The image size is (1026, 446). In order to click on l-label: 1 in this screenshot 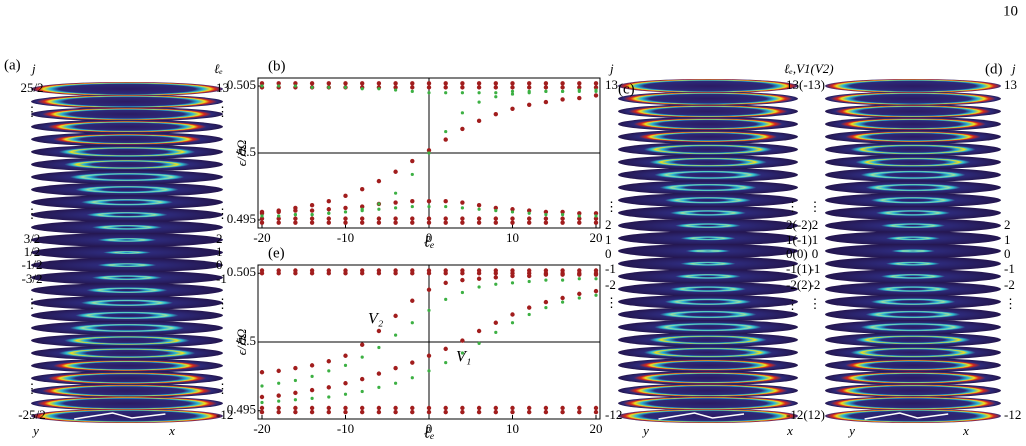, I will do `click(219, 251)`.